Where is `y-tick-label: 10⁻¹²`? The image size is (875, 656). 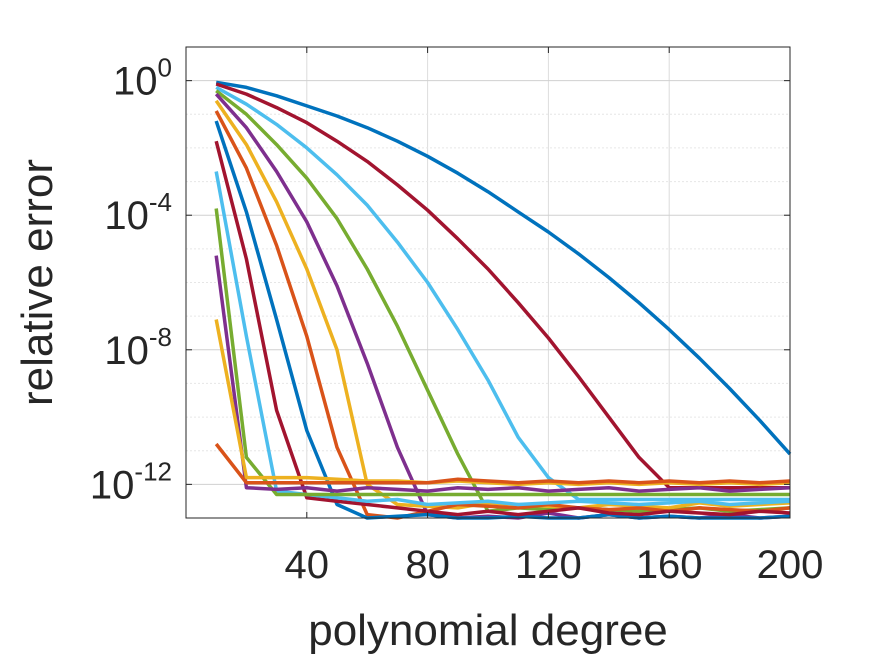 y-tick-label: 10⁻¹² is located at coordinates (131, 481).